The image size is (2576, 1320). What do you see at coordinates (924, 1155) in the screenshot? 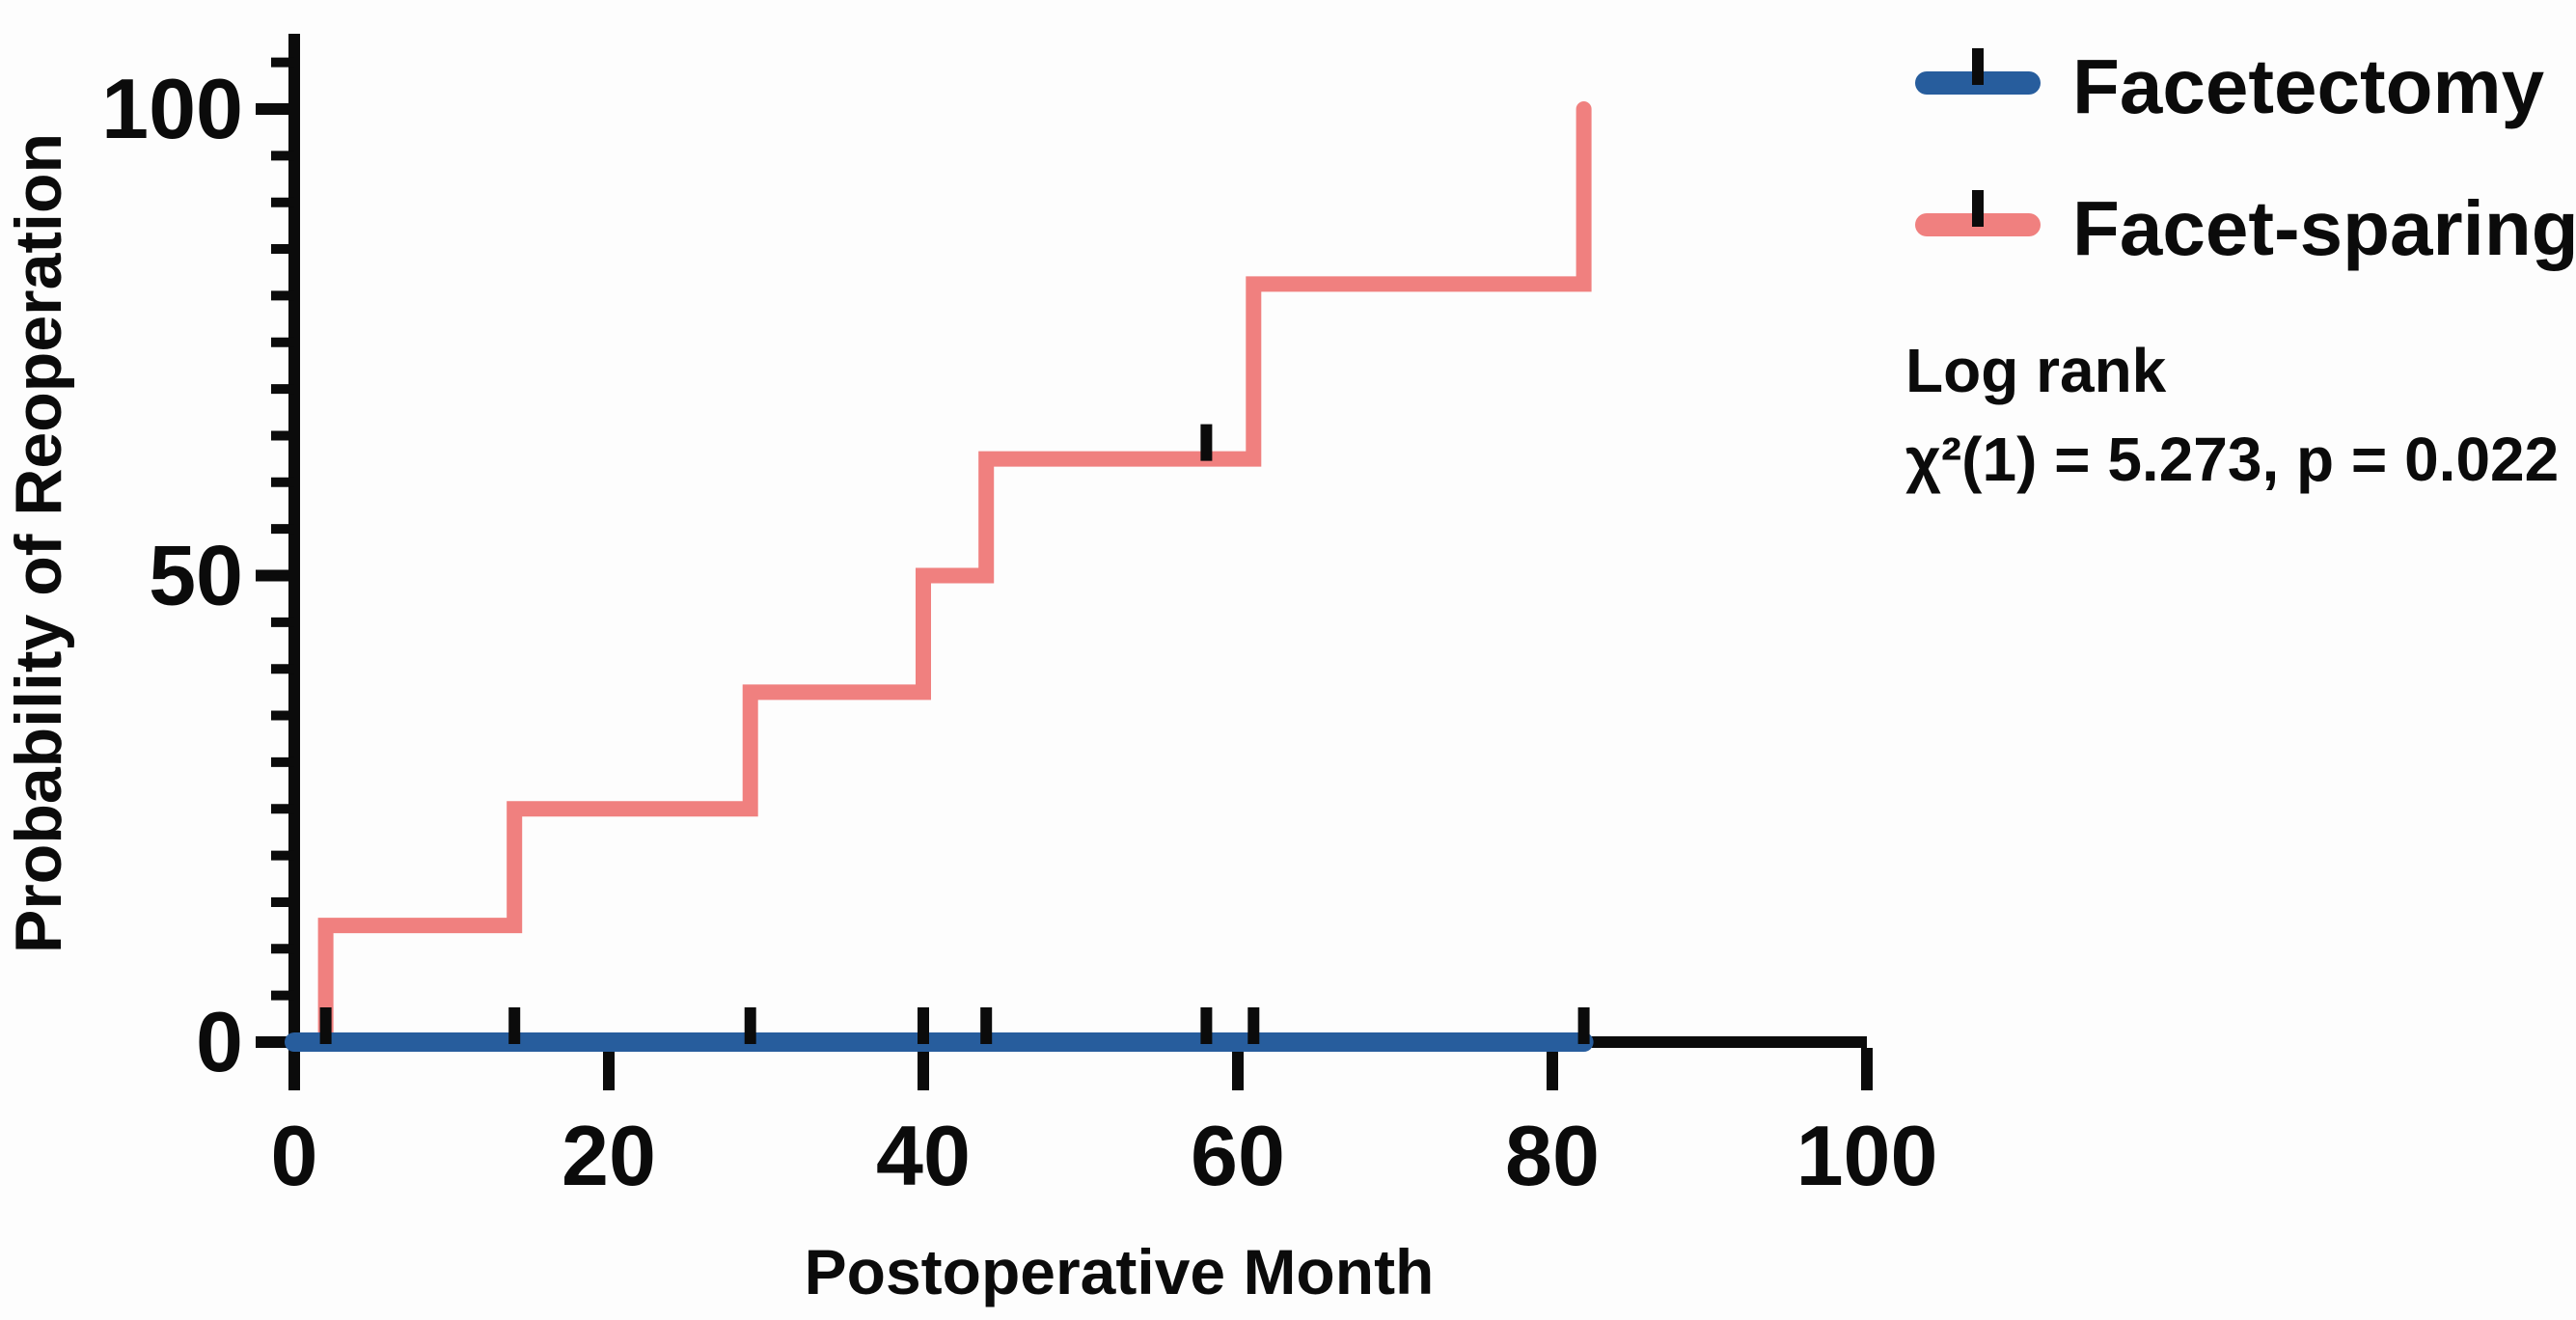
I see `x-tick-label: 40` at bounding box center [924, 1155].